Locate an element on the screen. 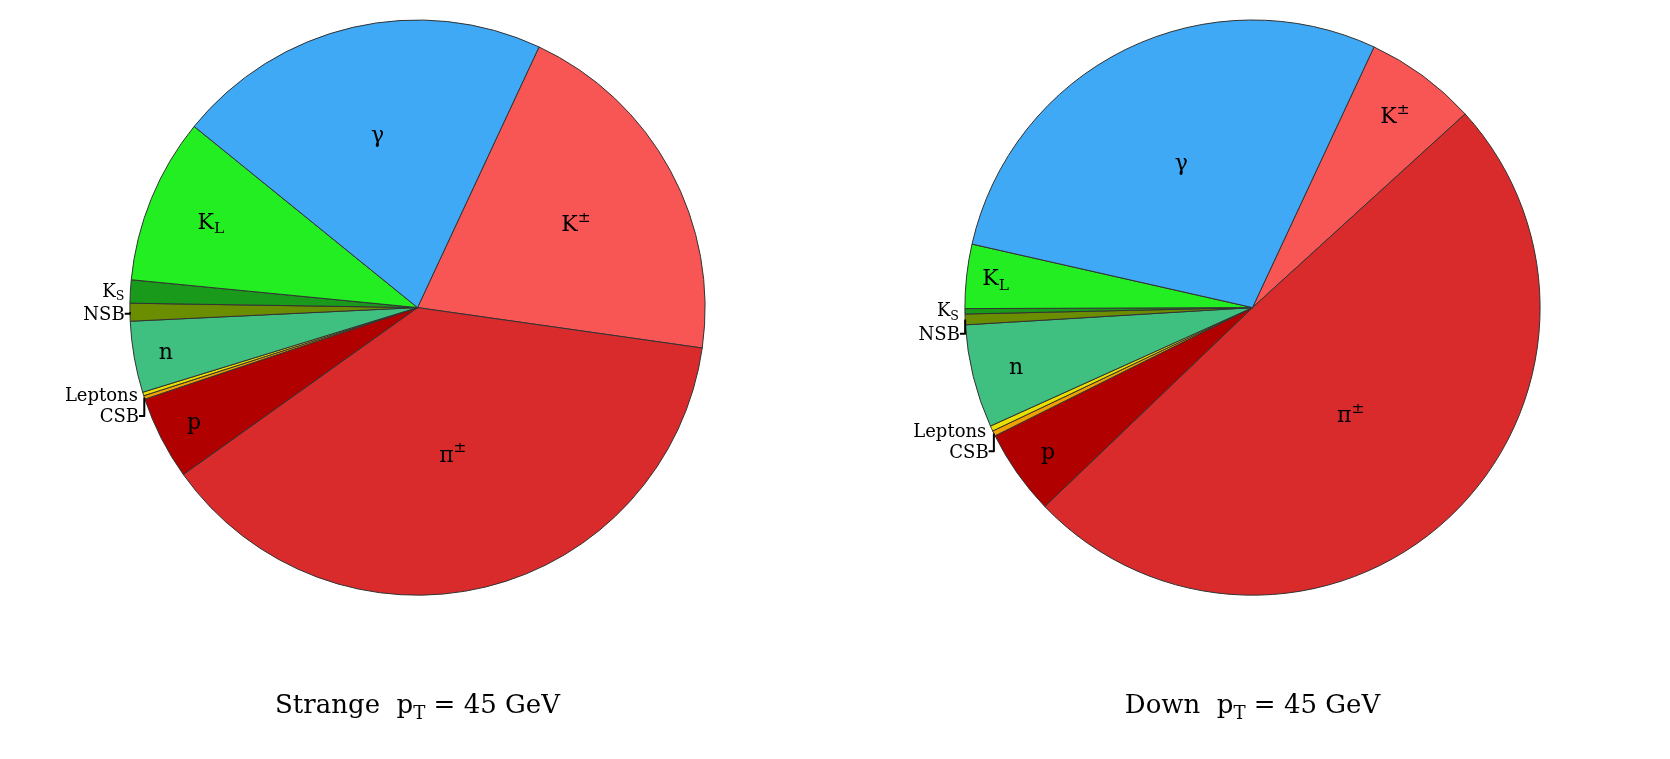  text: Strange p$_{T}$ = 45 GeV is located at coordinates (418, 706).